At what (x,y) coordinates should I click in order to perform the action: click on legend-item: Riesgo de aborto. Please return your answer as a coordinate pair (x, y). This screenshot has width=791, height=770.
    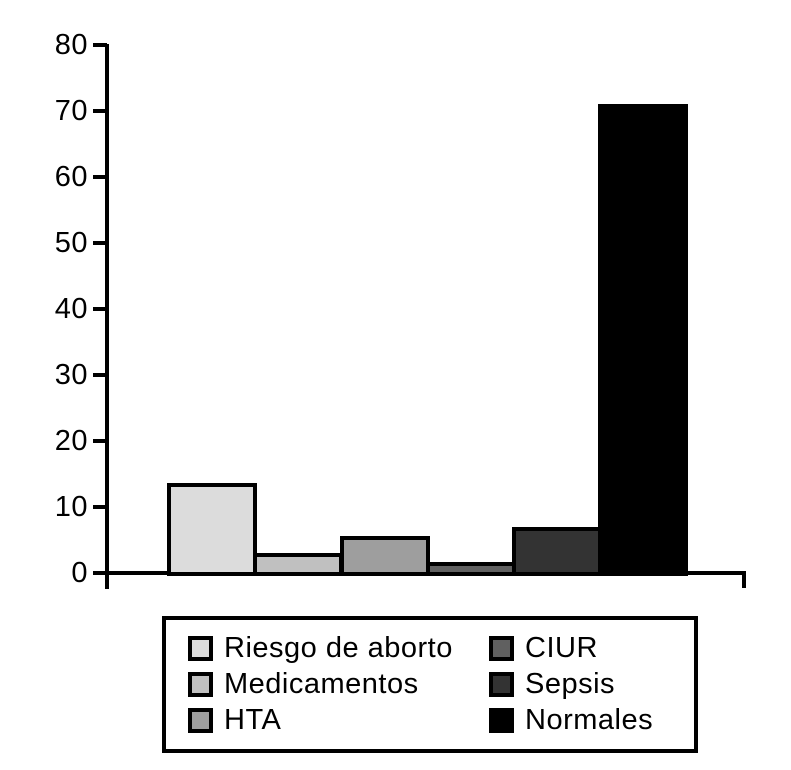
    Looking at the image, I should click on (338, 648).